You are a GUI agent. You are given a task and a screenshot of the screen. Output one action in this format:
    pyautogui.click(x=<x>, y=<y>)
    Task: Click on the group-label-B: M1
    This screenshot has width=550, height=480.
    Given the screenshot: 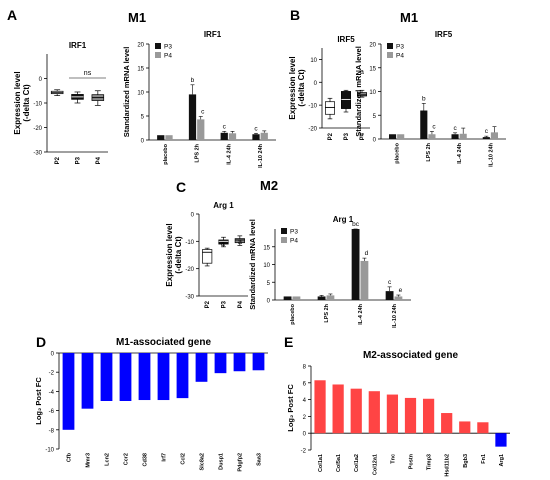 What is the action you would take?
    pyautogui.click(x=409, y=17)
    